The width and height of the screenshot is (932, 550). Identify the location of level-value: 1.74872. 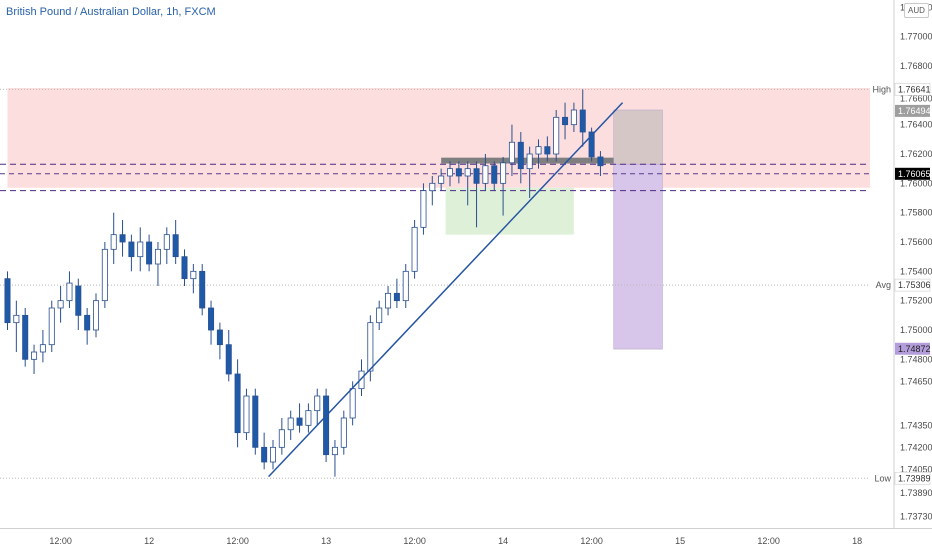
(914, 349).